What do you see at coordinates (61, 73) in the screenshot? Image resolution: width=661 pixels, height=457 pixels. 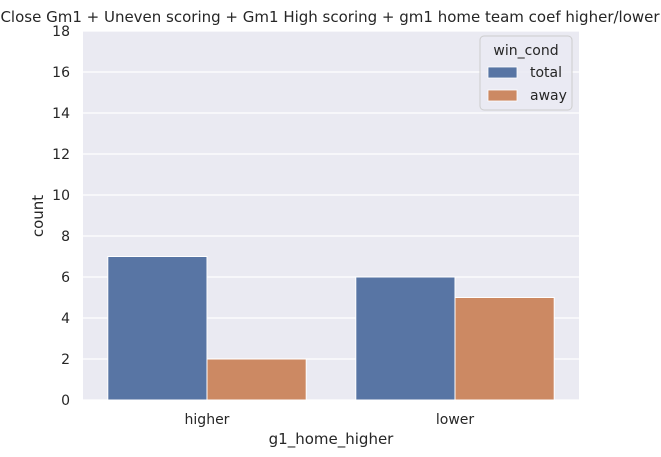 I see `y-tick-label: 16` at bounding box center [61, 73].